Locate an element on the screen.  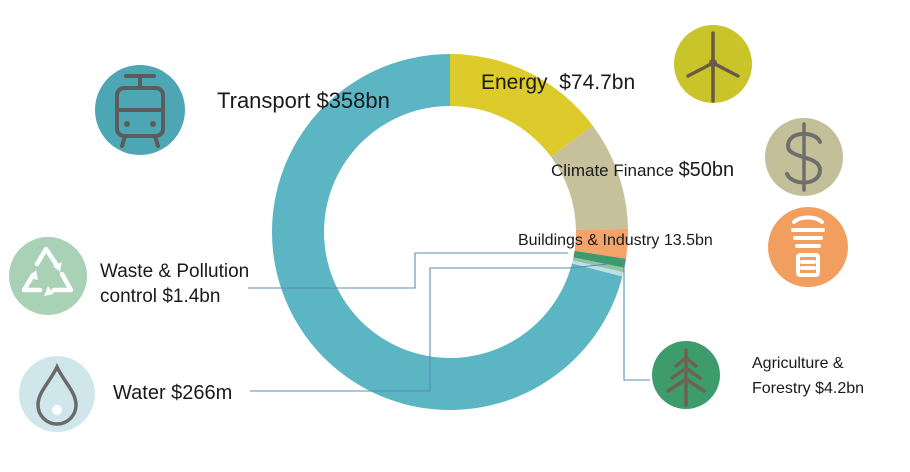
water-label: Water $266m is located at coordinates (173, 393).